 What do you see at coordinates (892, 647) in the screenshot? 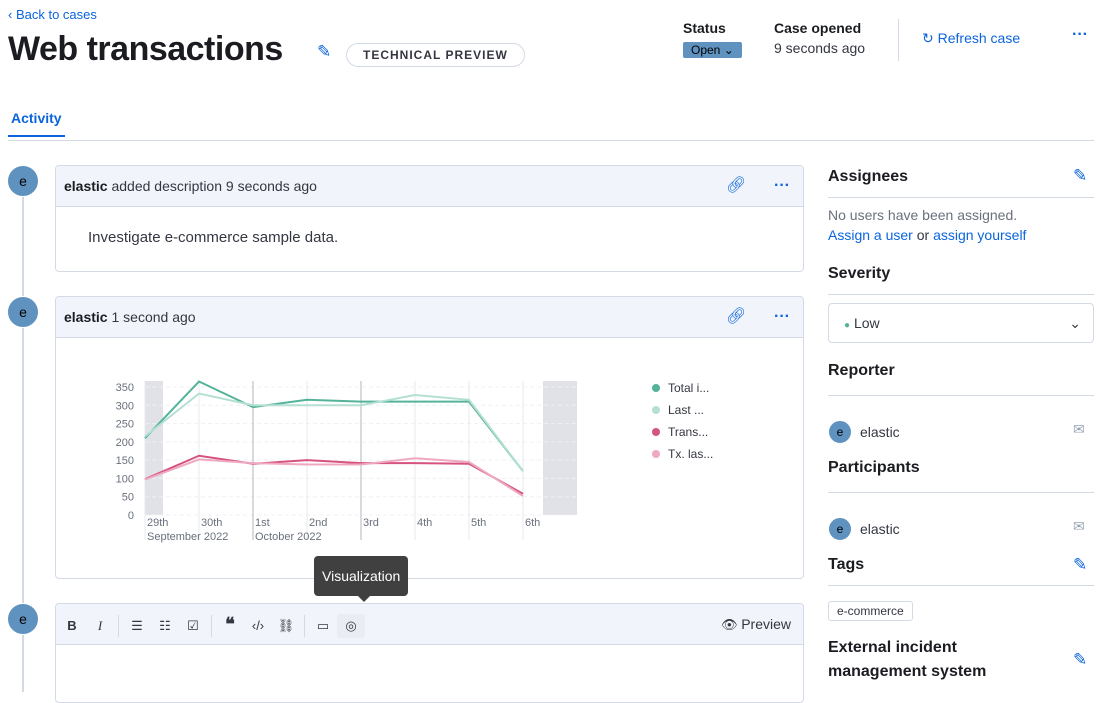
I see `external-incident-title: External incident` at bounding box center [892, 647].